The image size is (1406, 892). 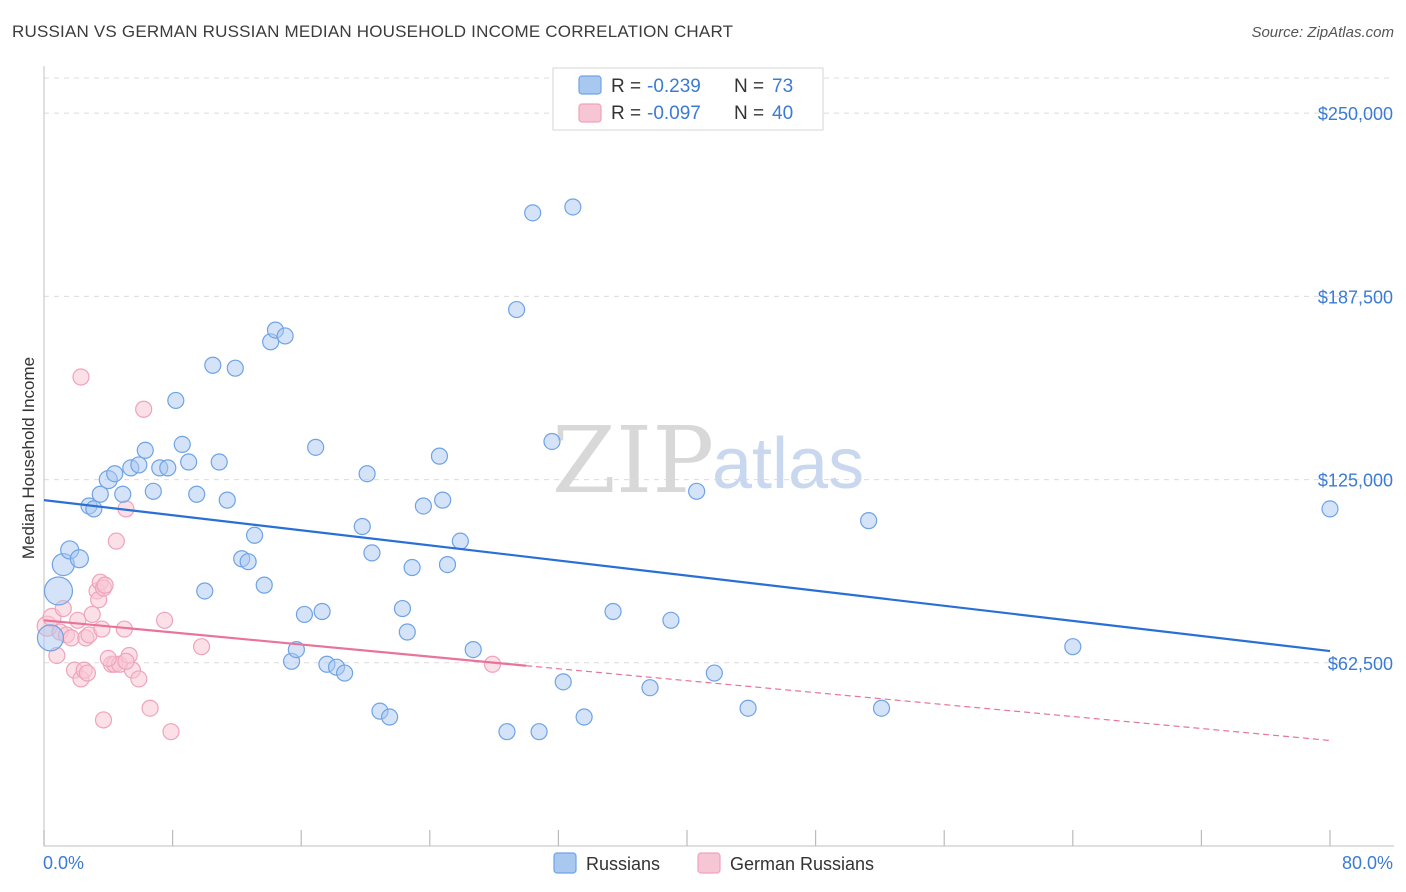 I want to click on watermark-atlas: atlas, so click(x=788, y=464).